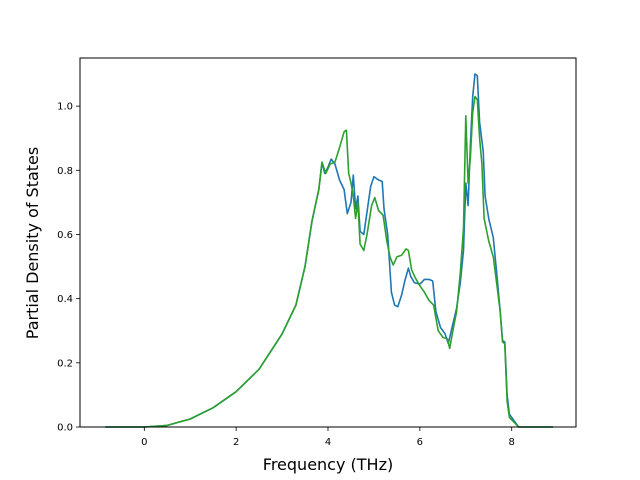  I want to click on y-tick-label: 0.2, so click(65, 363).